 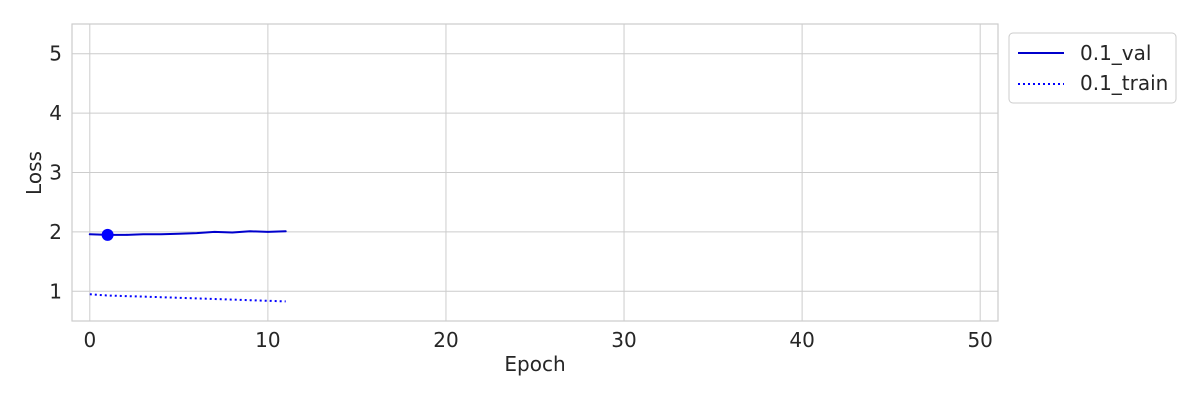 What do you see at coordinates (445, 340) in the screenshot?
I see `x-tick-label: 20` at bounding box center [445, 340].